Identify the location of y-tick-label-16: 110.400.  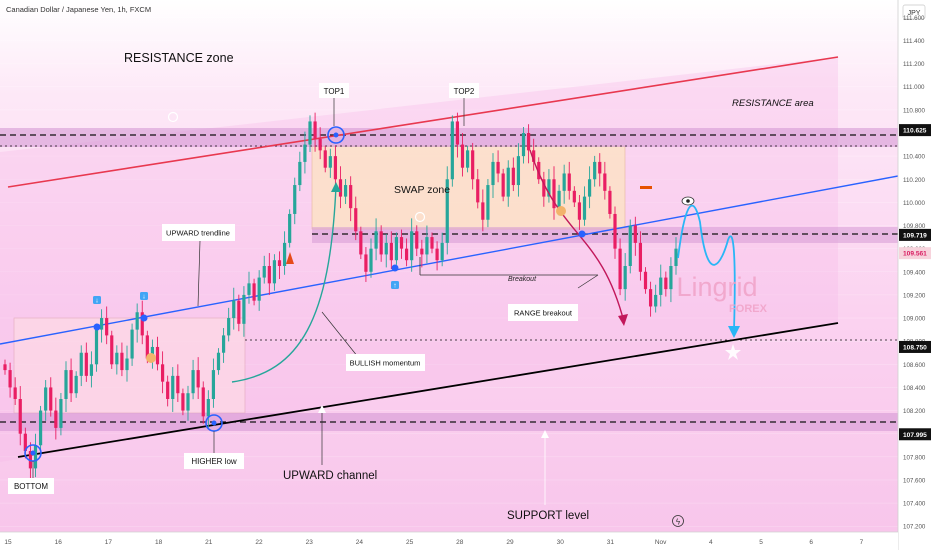
(914, 157).